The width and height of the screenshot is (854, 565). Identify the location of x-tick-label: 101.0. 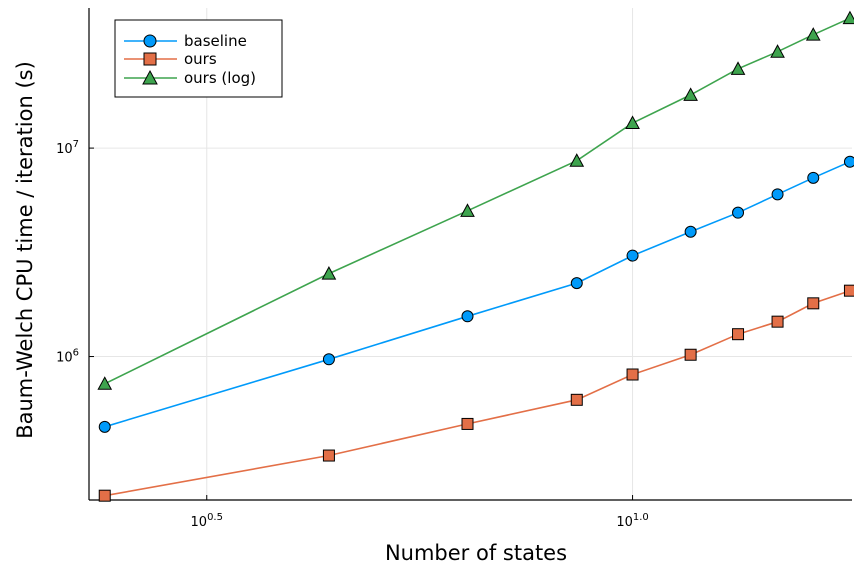
(632, 521).